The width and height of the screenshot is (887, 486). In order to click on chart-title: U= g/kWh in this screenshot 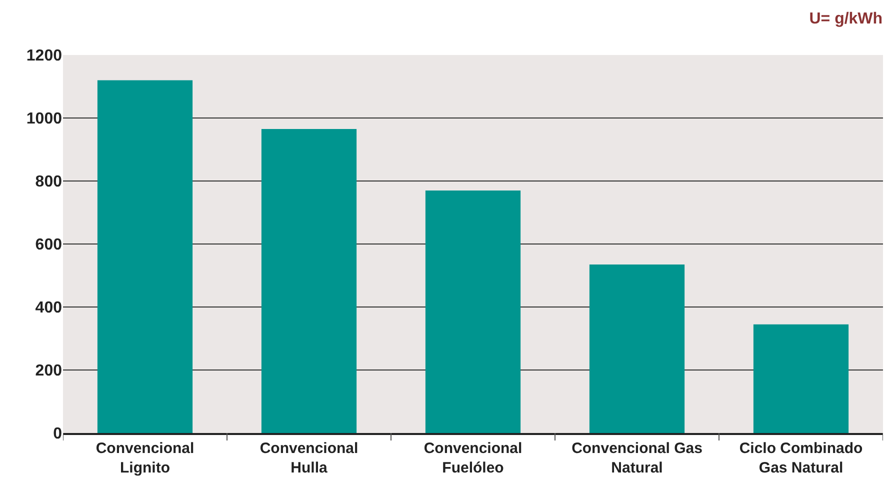, I will do `click(846, 19)`.